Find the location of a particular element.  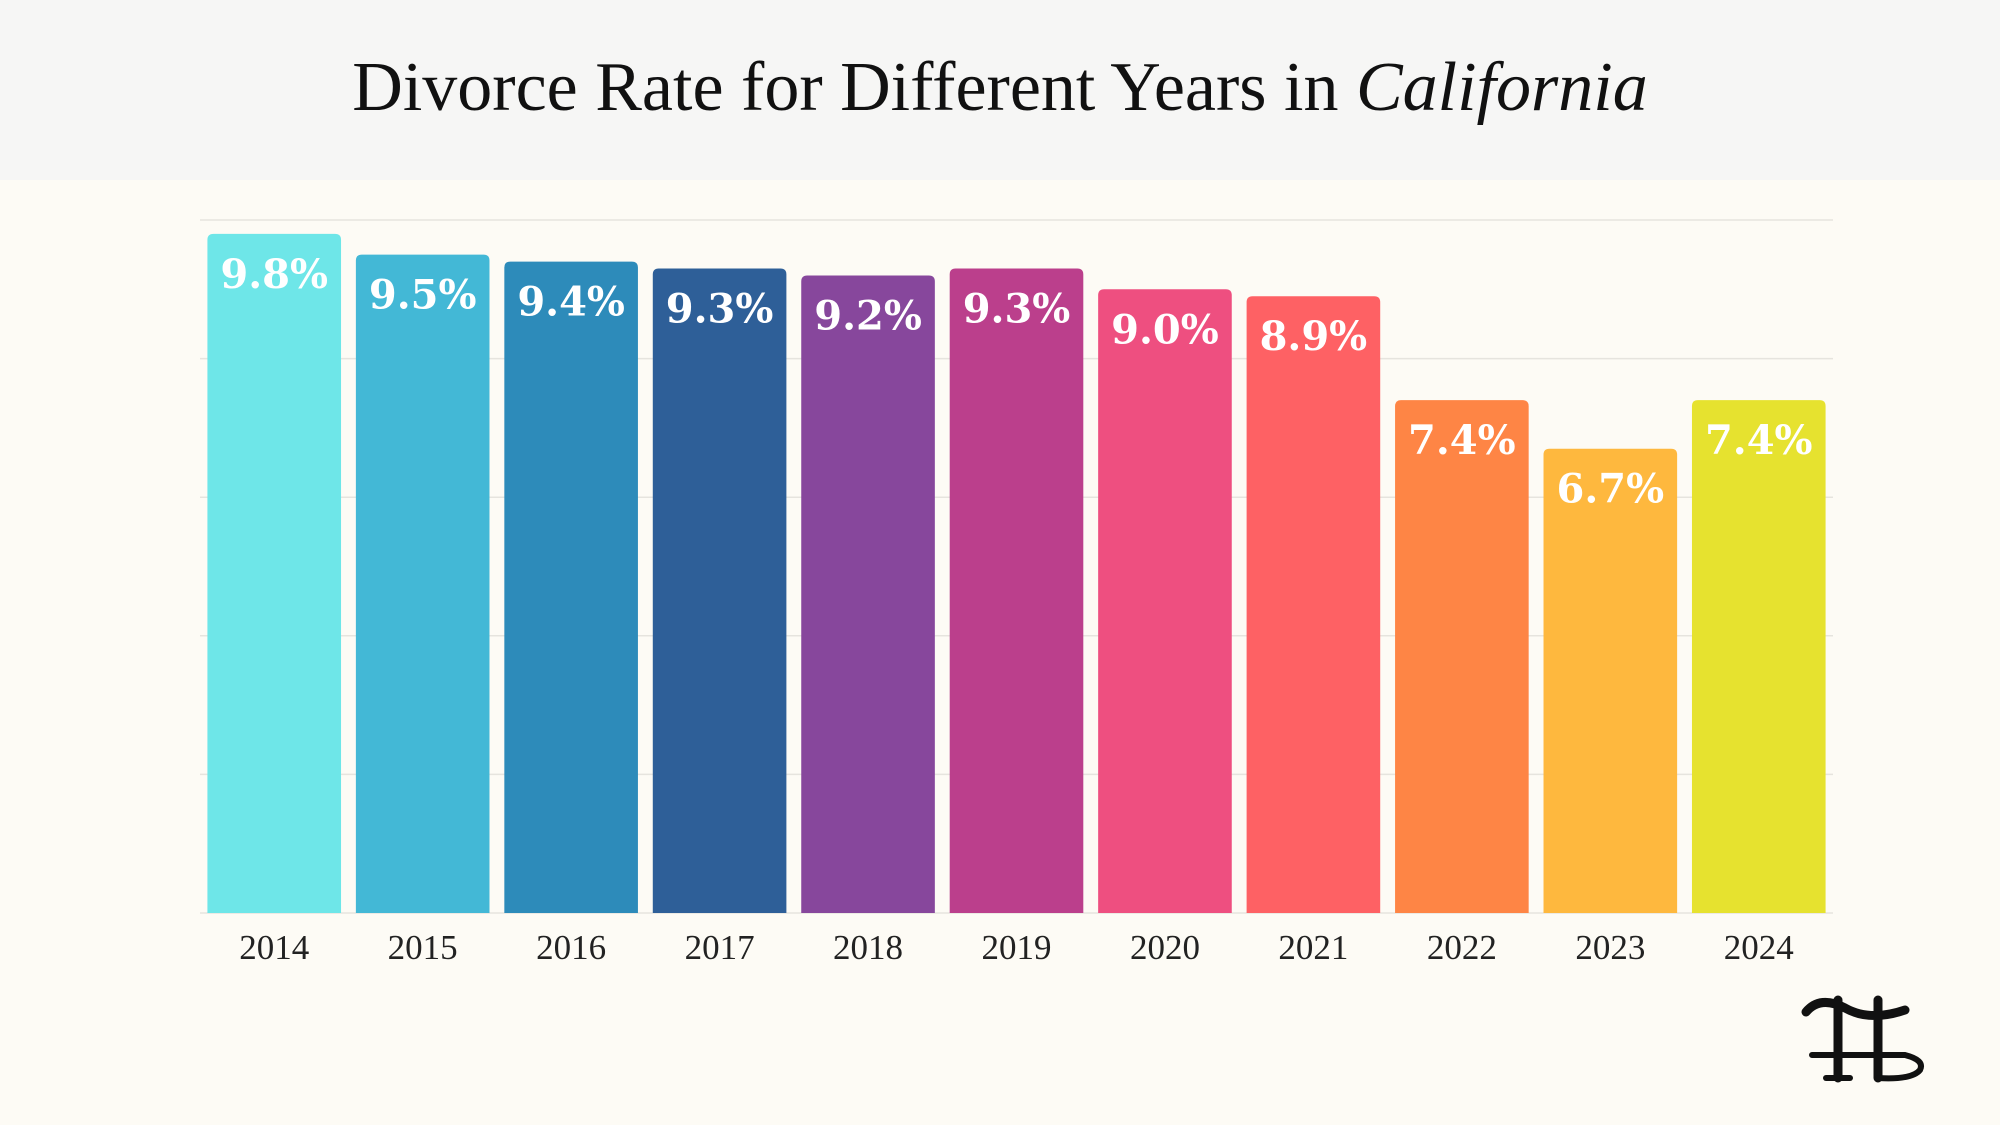

value-label: 9.2% is located at coordinates (868, 315).